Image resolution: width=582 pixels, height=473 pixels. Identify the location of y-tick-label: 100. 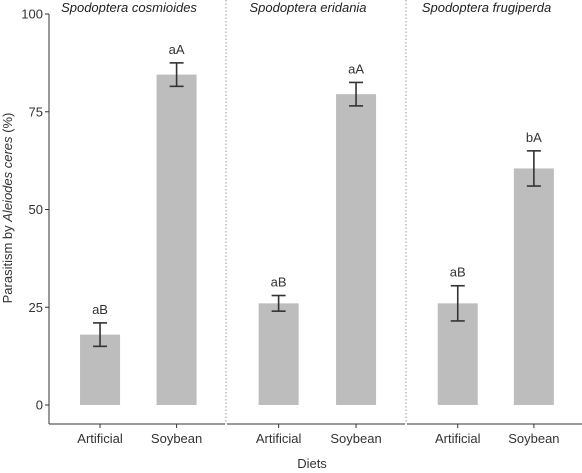
(32, 14).